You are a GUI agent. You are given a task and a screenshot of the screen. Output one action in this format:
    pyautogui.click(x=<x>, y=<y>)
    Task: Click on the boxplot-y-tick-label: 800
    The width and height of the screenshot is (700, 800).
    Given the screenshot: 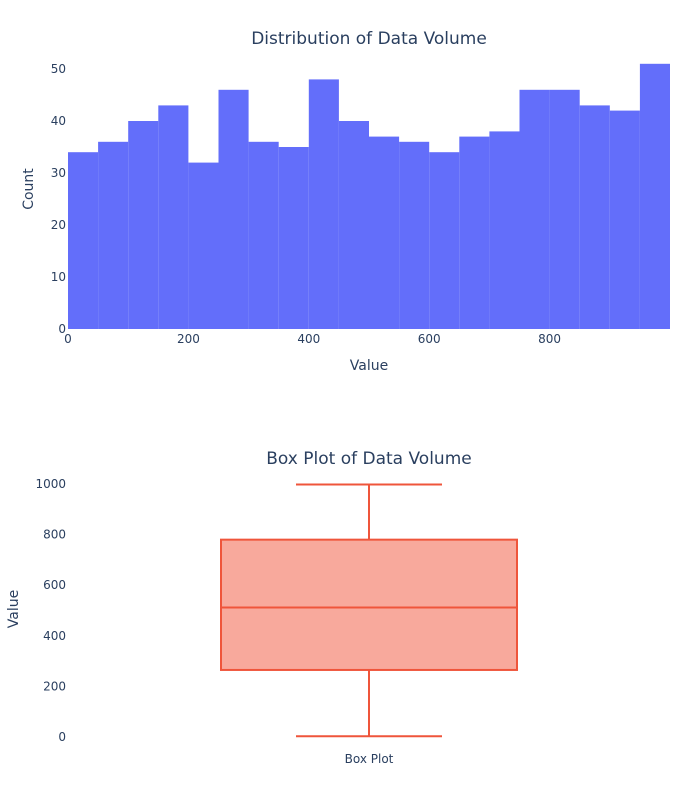 What is the action you would take?
    pyautogui.click(x=54, y=535)
    